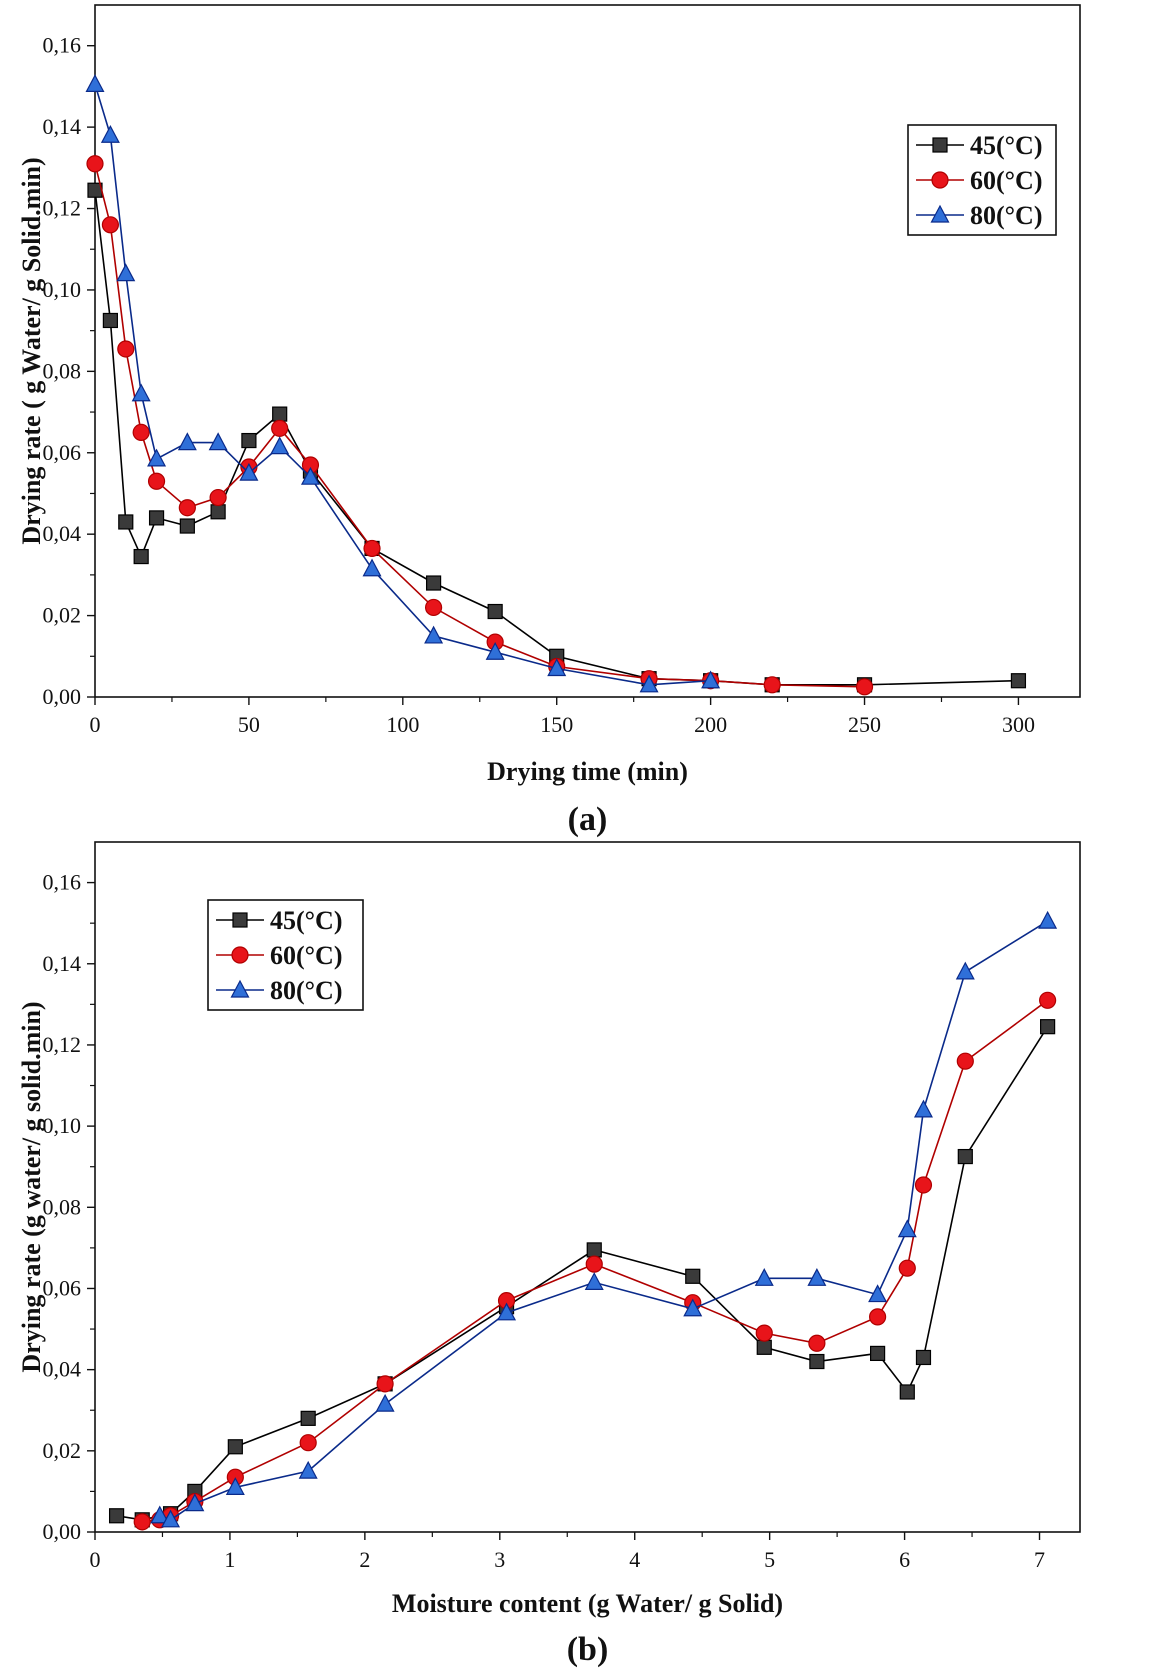 The height and width of the screenshot is (1670, 1150). Describe the element at coordinates (1006, 145) in the screenshot. I see `panel-a-legend-label-1: 45(°C)` at that location.